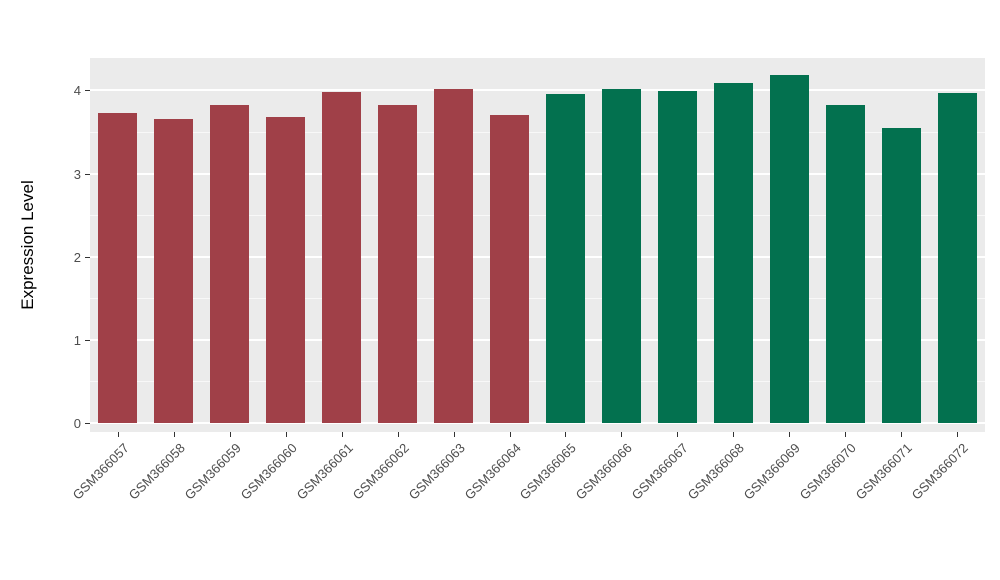 The image size is (1000, 580). Describe the element at coordinates (118, 267) in the screenshot. I see `bar-GSM366057` at that location.